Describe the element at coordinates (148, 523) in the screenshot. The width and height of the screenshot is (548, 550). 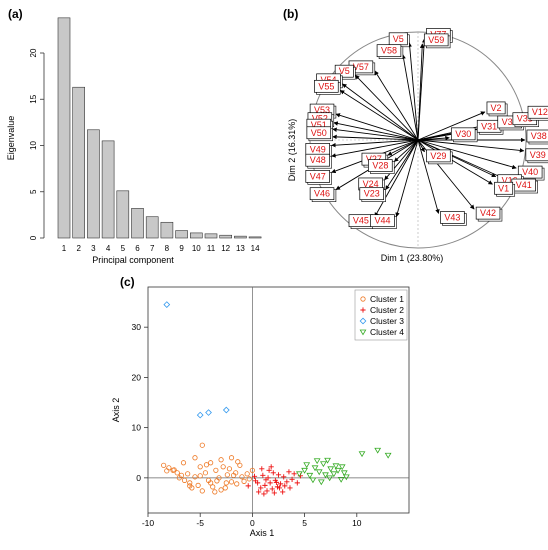
I see `panel-c-x-tick-label: -10` at that location.